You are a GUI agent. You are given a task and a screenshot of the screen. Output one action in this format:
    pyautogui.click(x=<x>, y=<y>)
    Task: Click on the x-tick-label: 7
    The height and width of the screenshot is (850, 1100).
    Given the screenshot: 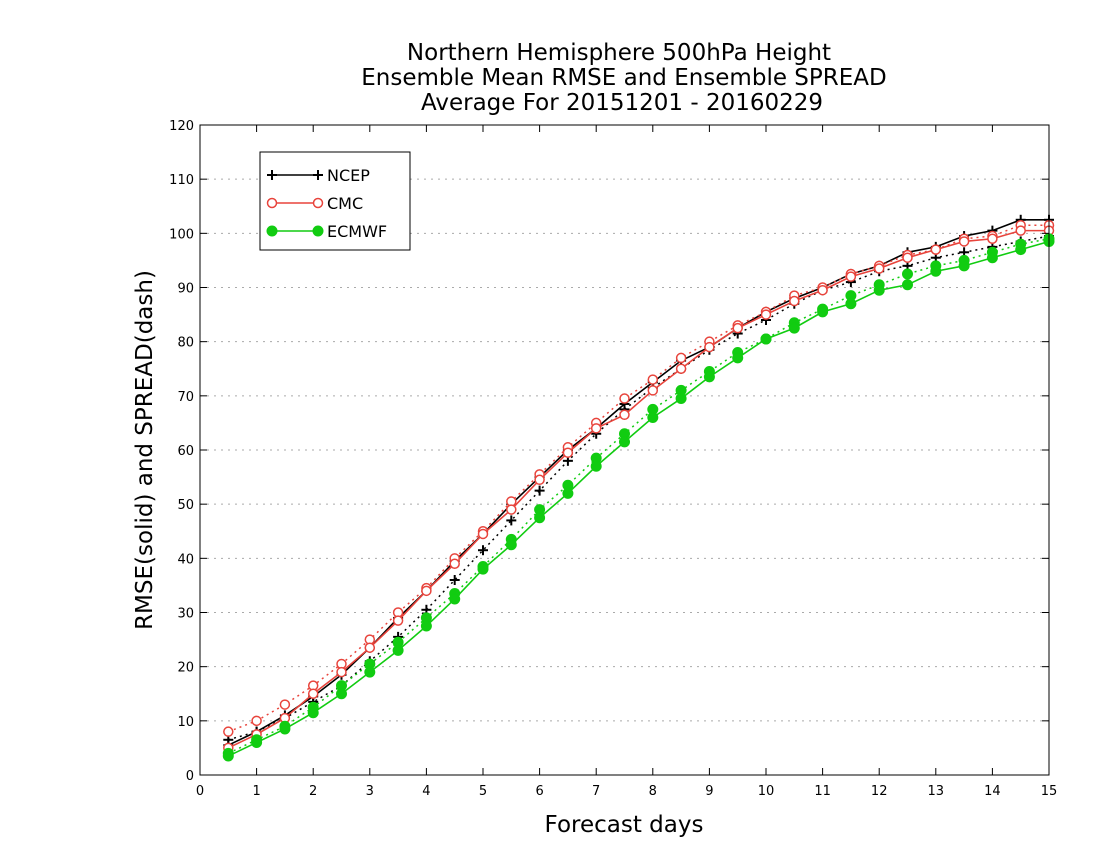 What is the action you would take?
    pyautogui.click(x=596, y=791)
    